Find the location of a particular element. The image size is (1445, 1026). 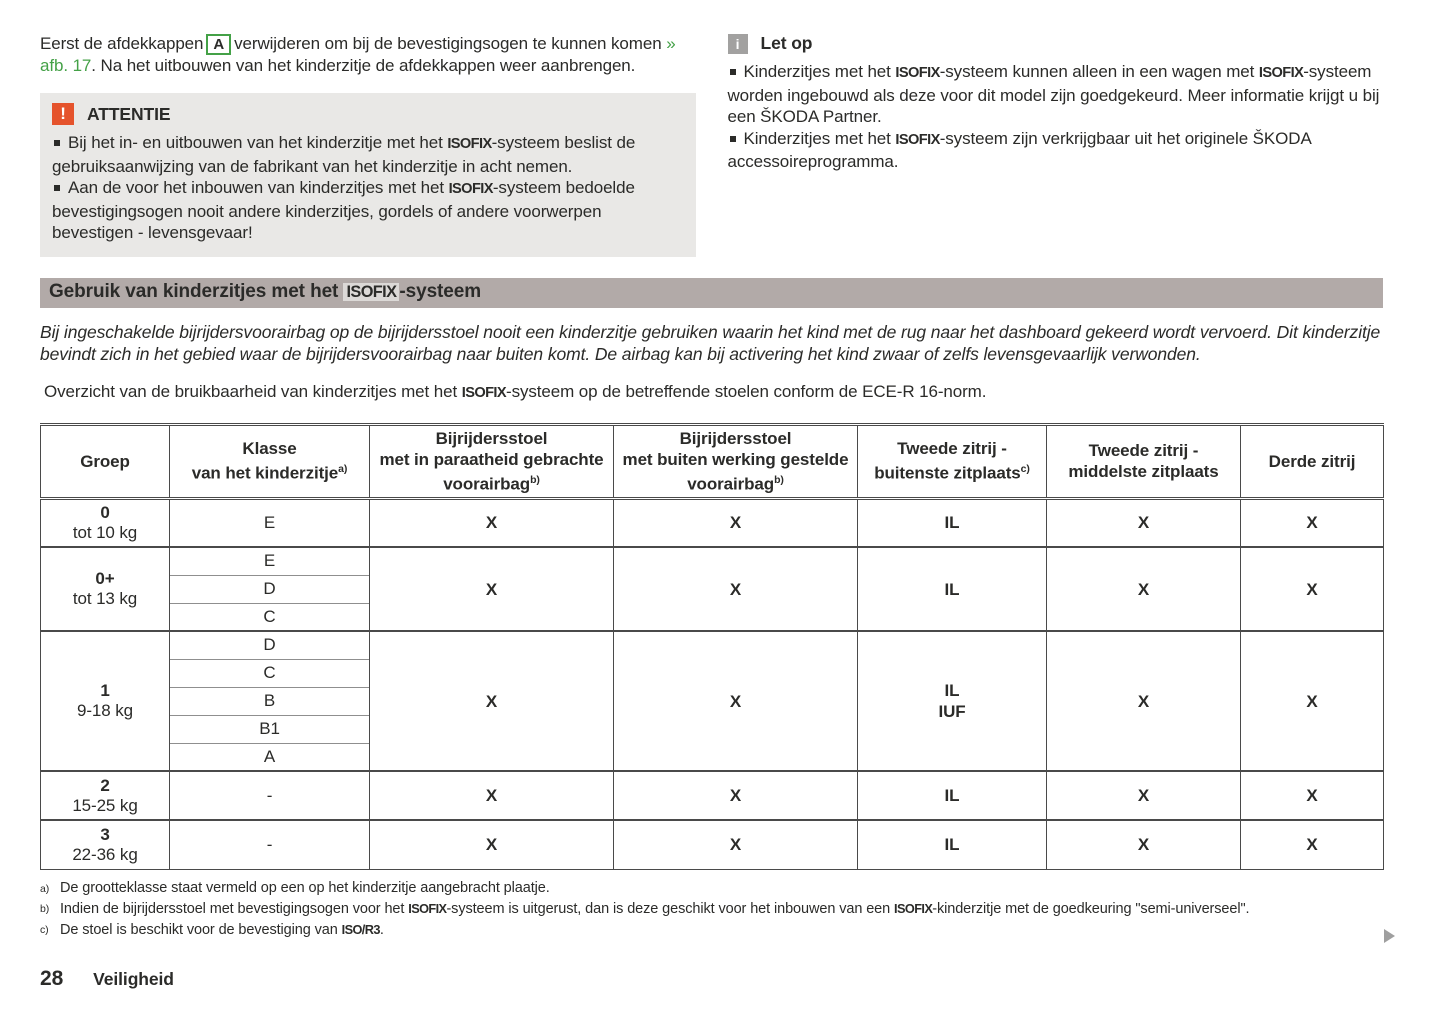

header-text: buitenste zitplaatsc) is located at coordinates (952, 471).